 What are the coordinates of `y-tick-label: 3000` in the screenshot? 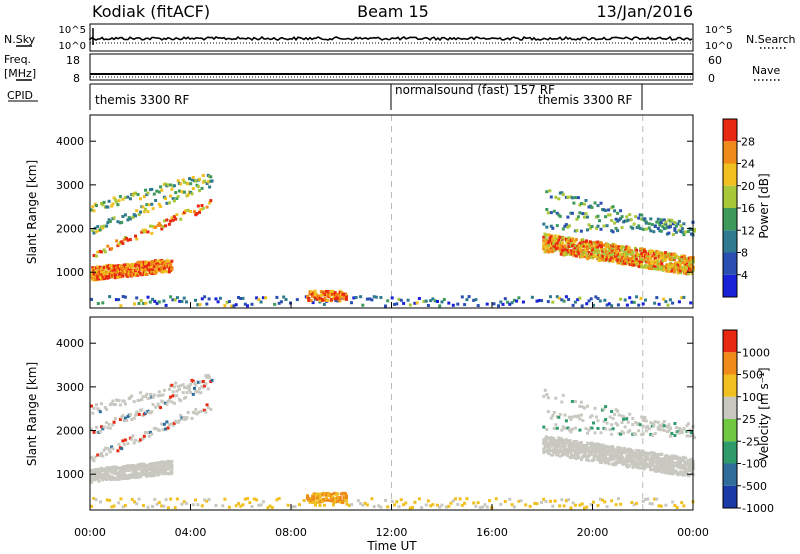 It's located at (70, 185).